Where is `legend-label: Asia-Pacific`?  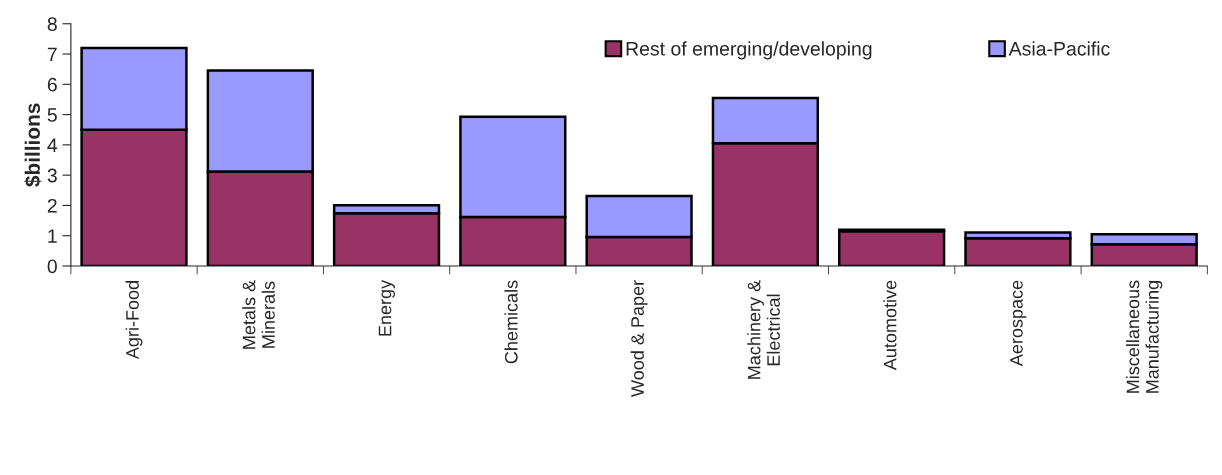
legend-label: Asia-Pacific is located at coordinates (1059, 48).